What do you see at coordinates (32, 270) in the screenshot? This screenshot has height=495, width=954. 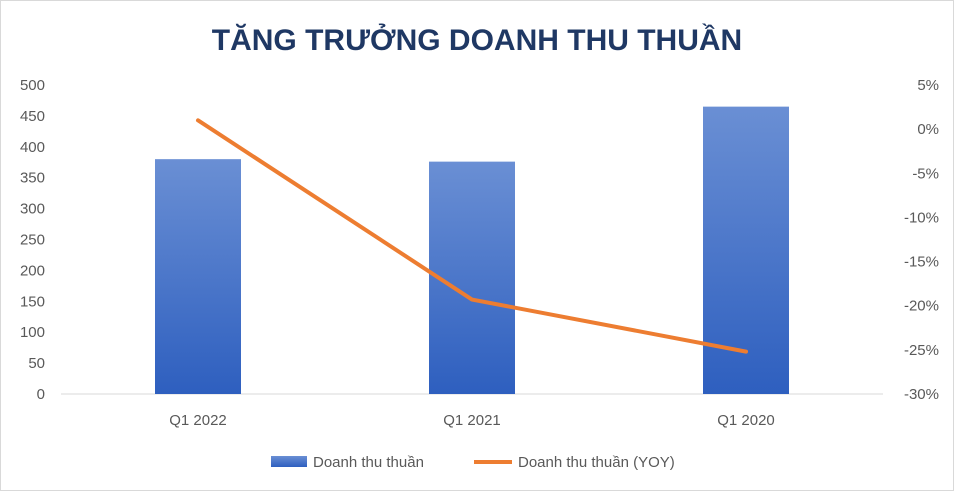 I see `left-tick-label: 200` at bounding box center [32, 270].